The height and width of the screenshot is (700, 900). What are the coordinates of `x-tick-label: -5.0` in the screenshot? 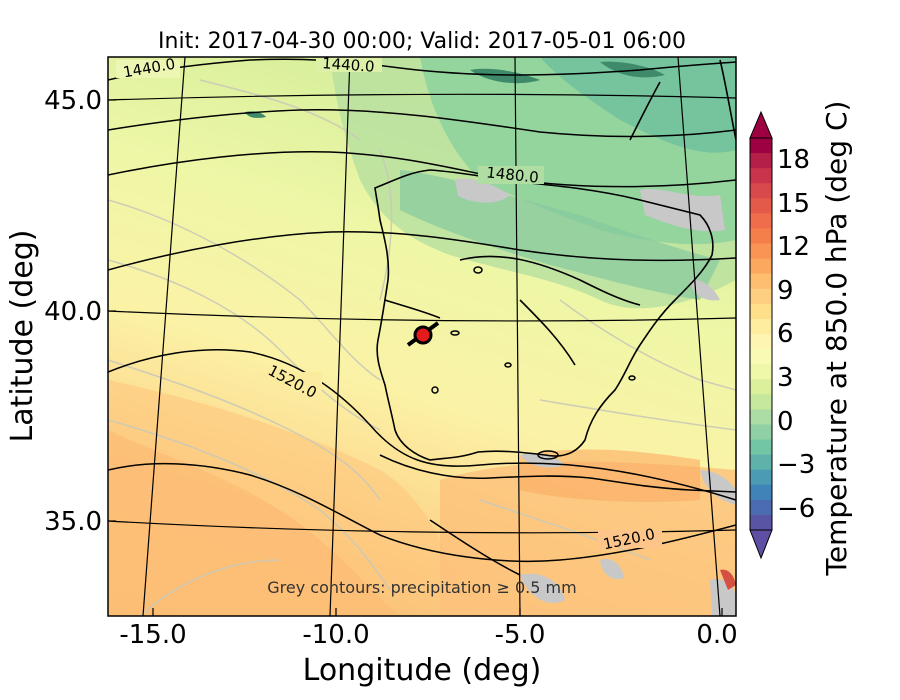 It's located at (520, 635).